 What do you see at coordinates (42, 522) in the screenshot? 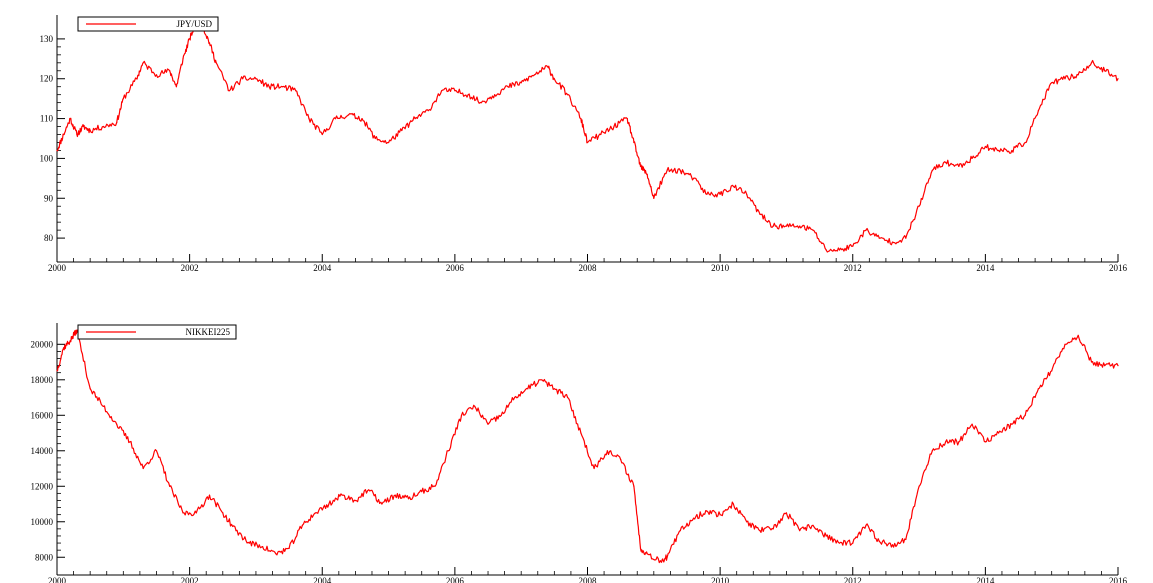
I see `y-tick-label: 10000` at bounding box center [42, 522].